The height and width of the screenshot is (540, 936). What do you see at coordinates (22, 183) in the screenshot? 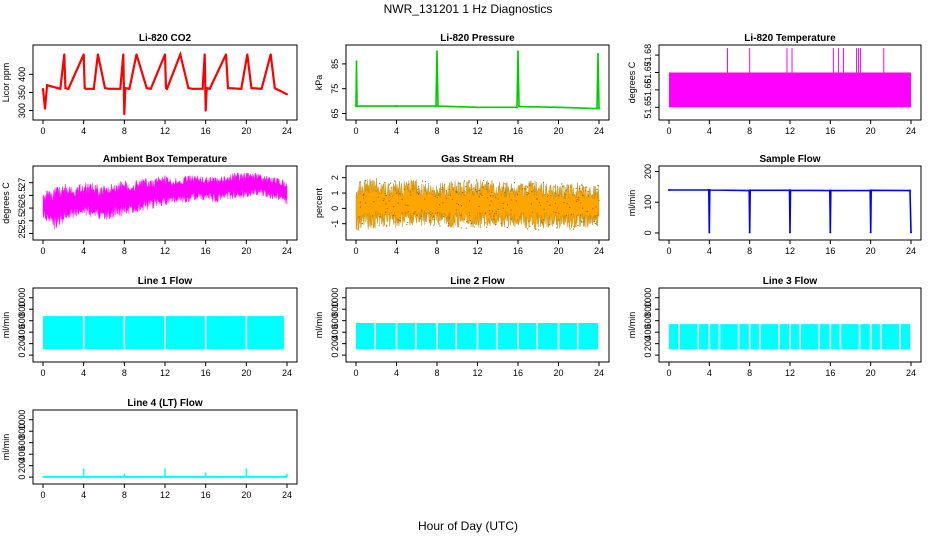
I see `y-tick-label: 27` at bounding box center [22, 183].